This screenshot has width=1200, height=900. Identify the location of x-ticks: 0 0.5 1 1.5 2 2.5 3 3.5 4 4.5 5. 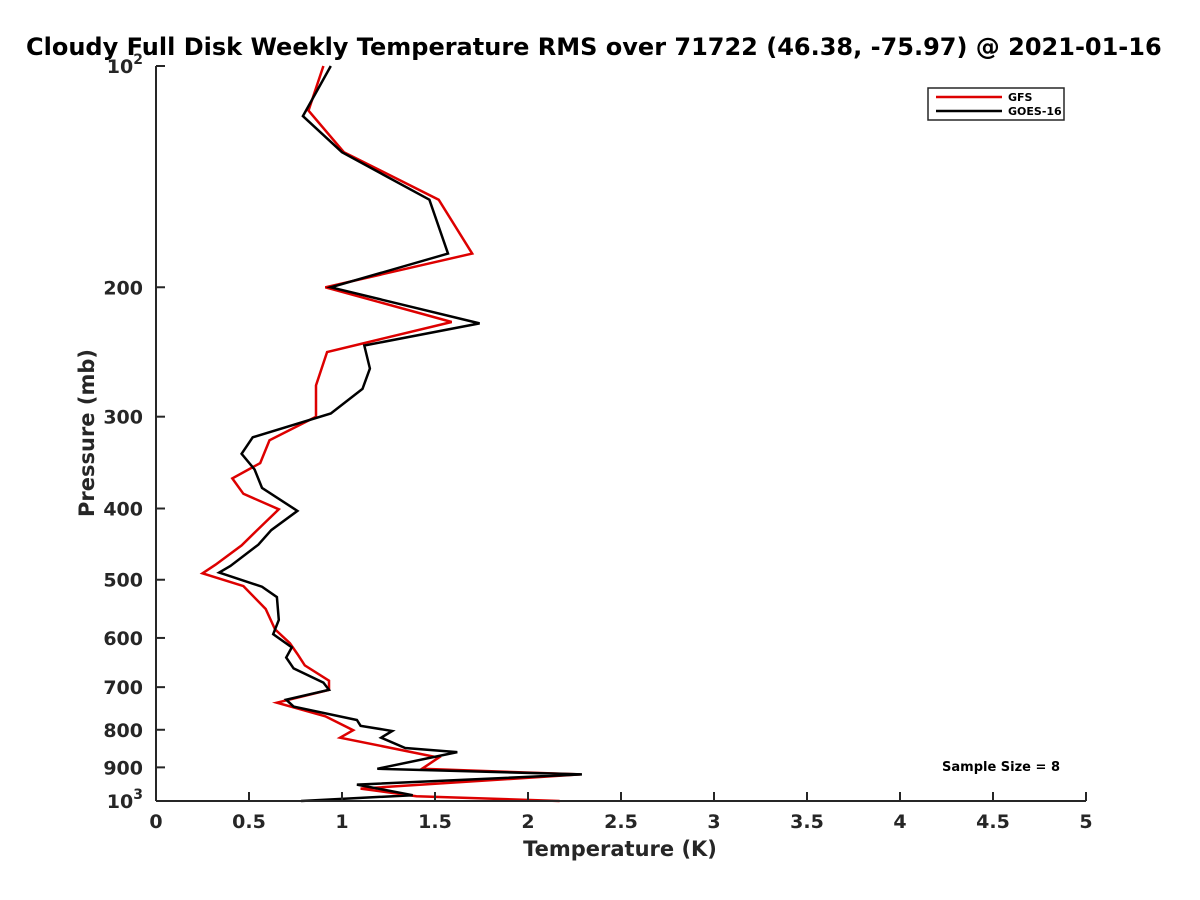
(621, 812).